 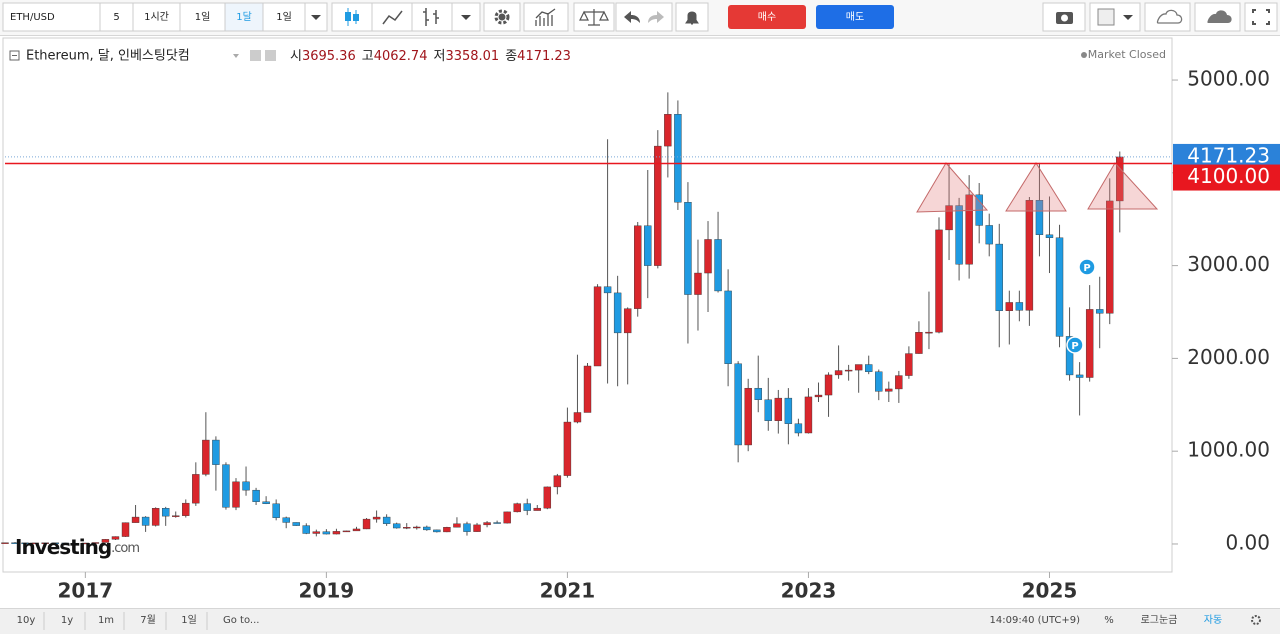 What do you see at coordinates (1228, 79) in the screenshot?
I see `y-tick-label: 5000.00` at bounding box center [1228, 79].